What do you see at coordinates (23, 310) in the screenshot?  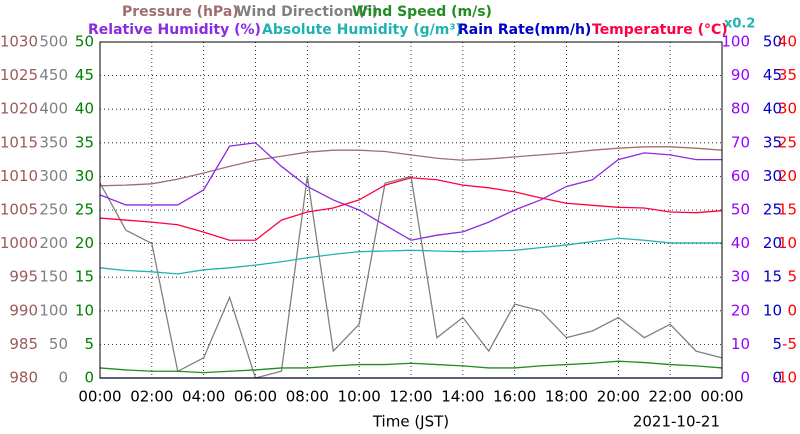 I see `y-tick-label: 990` at bounding box center [23, 310].